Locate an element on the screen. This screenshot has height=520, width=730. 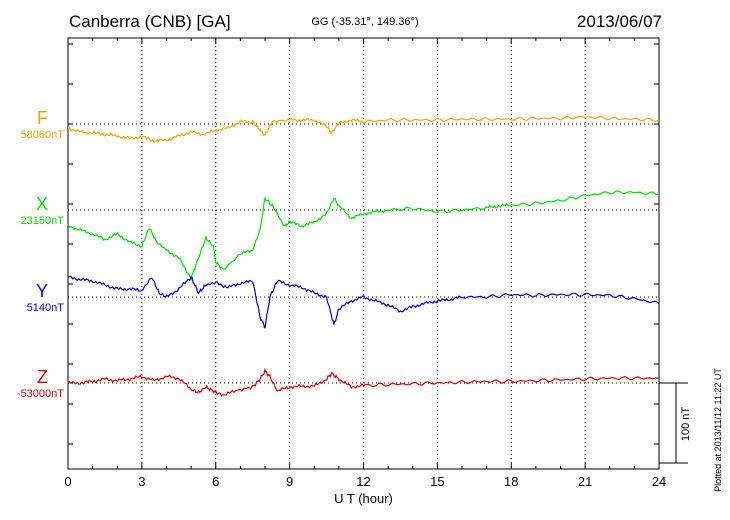
series-name-z: Z is located at coordinates (42, 377).